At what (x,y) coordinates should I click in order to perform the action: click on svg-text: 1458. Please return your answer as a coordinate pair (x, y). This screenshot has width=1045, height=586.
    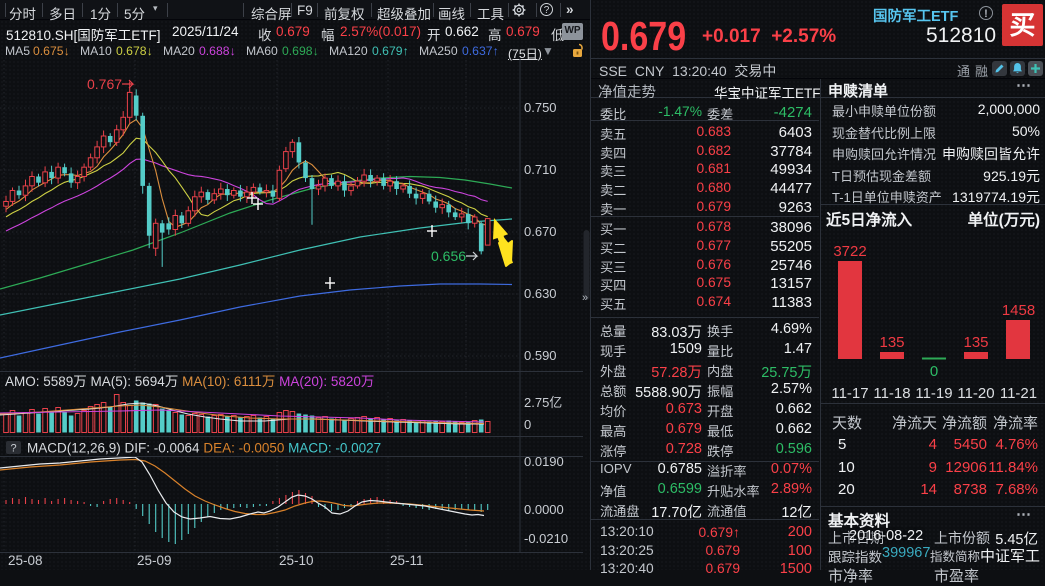
    Looking at the image, I should click on (1018, 310).